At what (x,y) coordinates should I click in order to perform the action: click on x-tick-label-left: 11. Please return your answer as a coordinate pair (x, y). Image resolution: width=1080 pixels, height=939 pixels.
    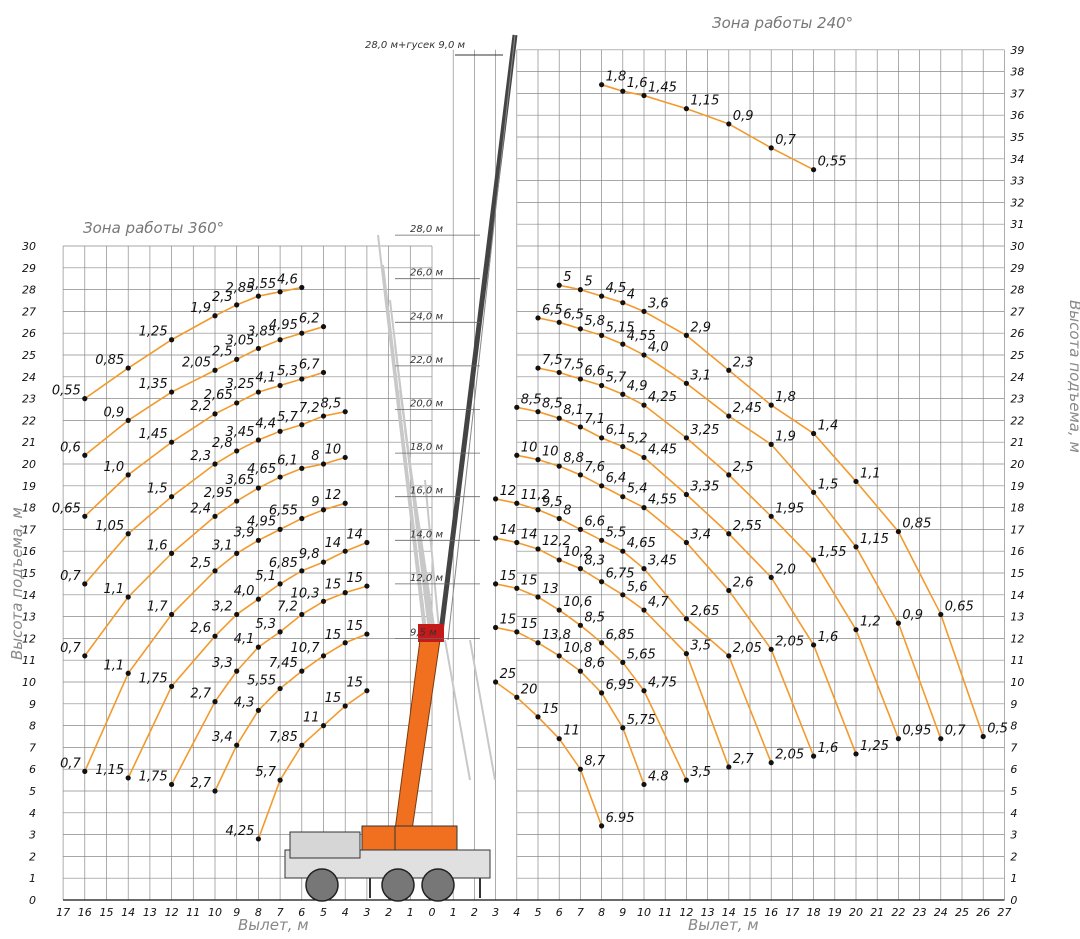
    Looking at the image, I should click on (193, 912).